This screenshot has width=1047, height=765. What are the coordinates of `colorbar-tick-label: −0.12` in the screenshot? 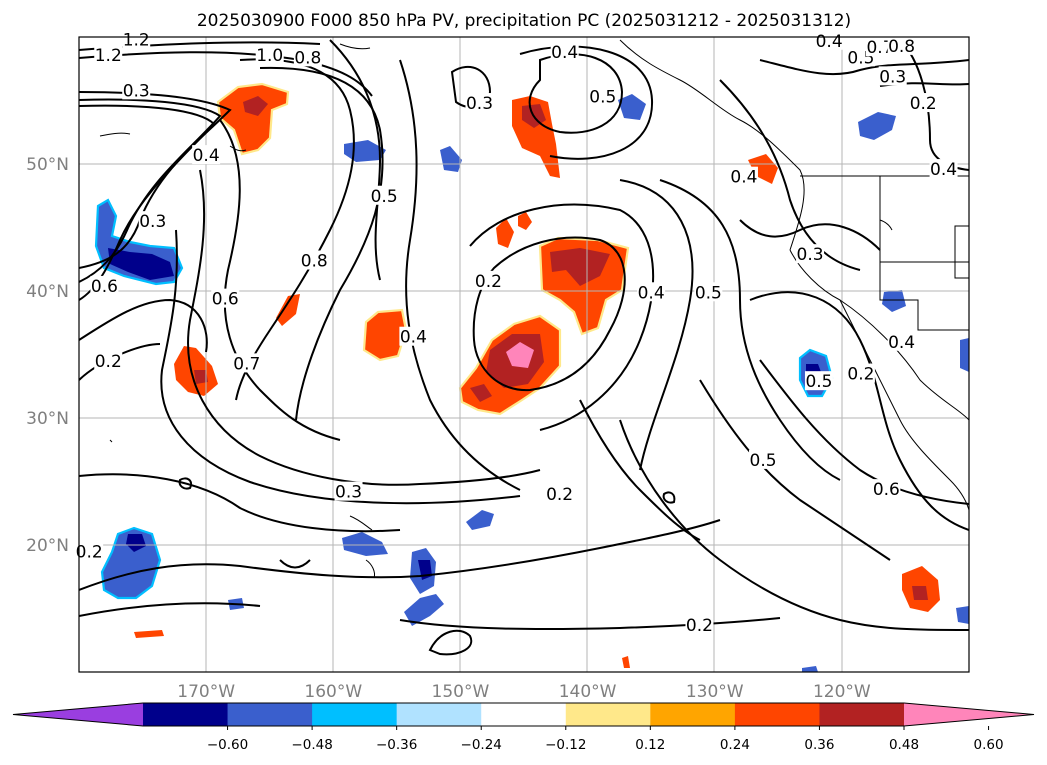 It's located at (565, 745).